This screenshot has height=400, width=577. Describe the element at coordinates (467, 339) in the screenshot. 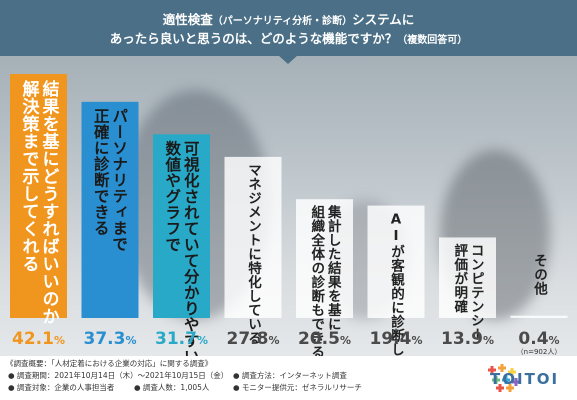

I see `value-label-7: 13.9%` at that location.